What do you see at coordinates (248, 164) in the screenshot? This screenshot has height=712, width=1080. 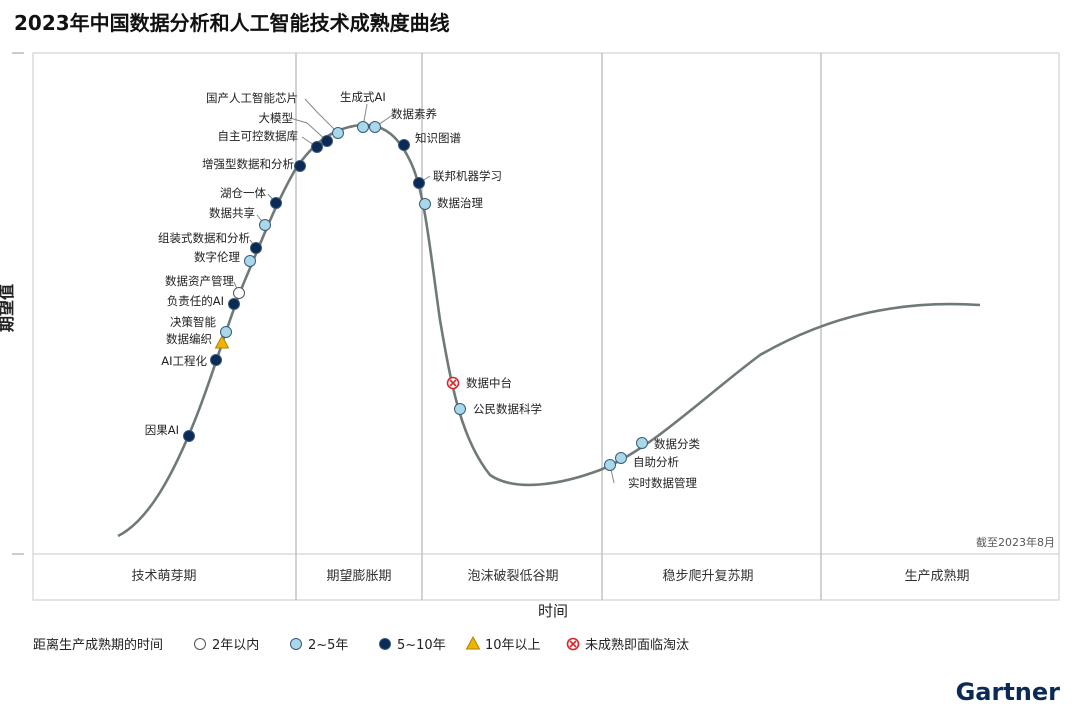 I see `tech-label: 增强型数据和分析` at bounding box center [248, 164].